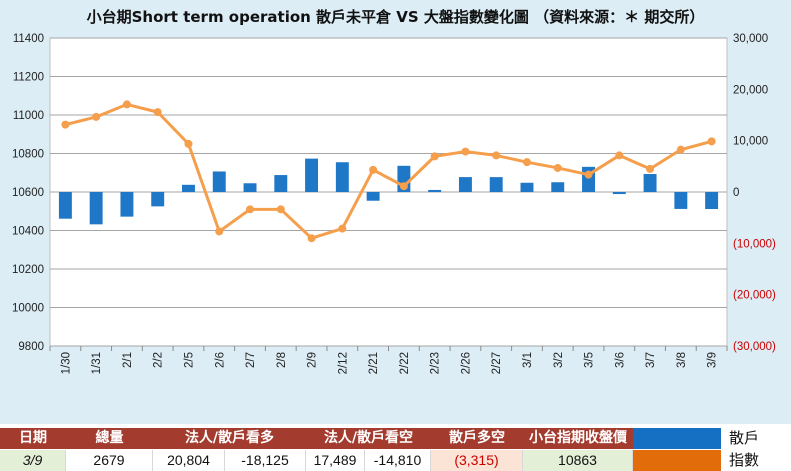  What do you see at coordinates (128, 360) in the screenshot?
I see `x-tick-label: 2/1` at bounding box center [128, 360].